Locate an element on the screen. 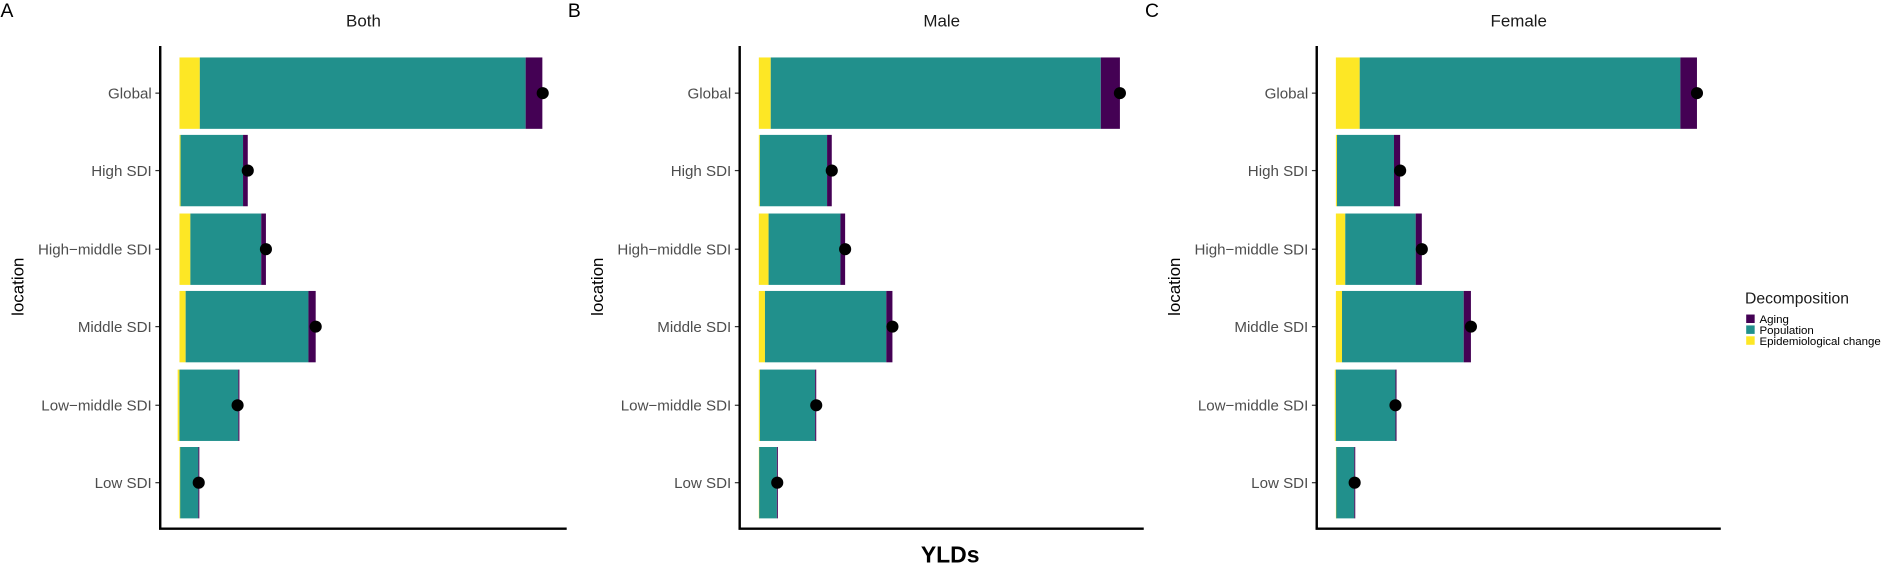 This screenshot has width=1904, height=571. panel-tag: A is located at coordinates (7, 11).